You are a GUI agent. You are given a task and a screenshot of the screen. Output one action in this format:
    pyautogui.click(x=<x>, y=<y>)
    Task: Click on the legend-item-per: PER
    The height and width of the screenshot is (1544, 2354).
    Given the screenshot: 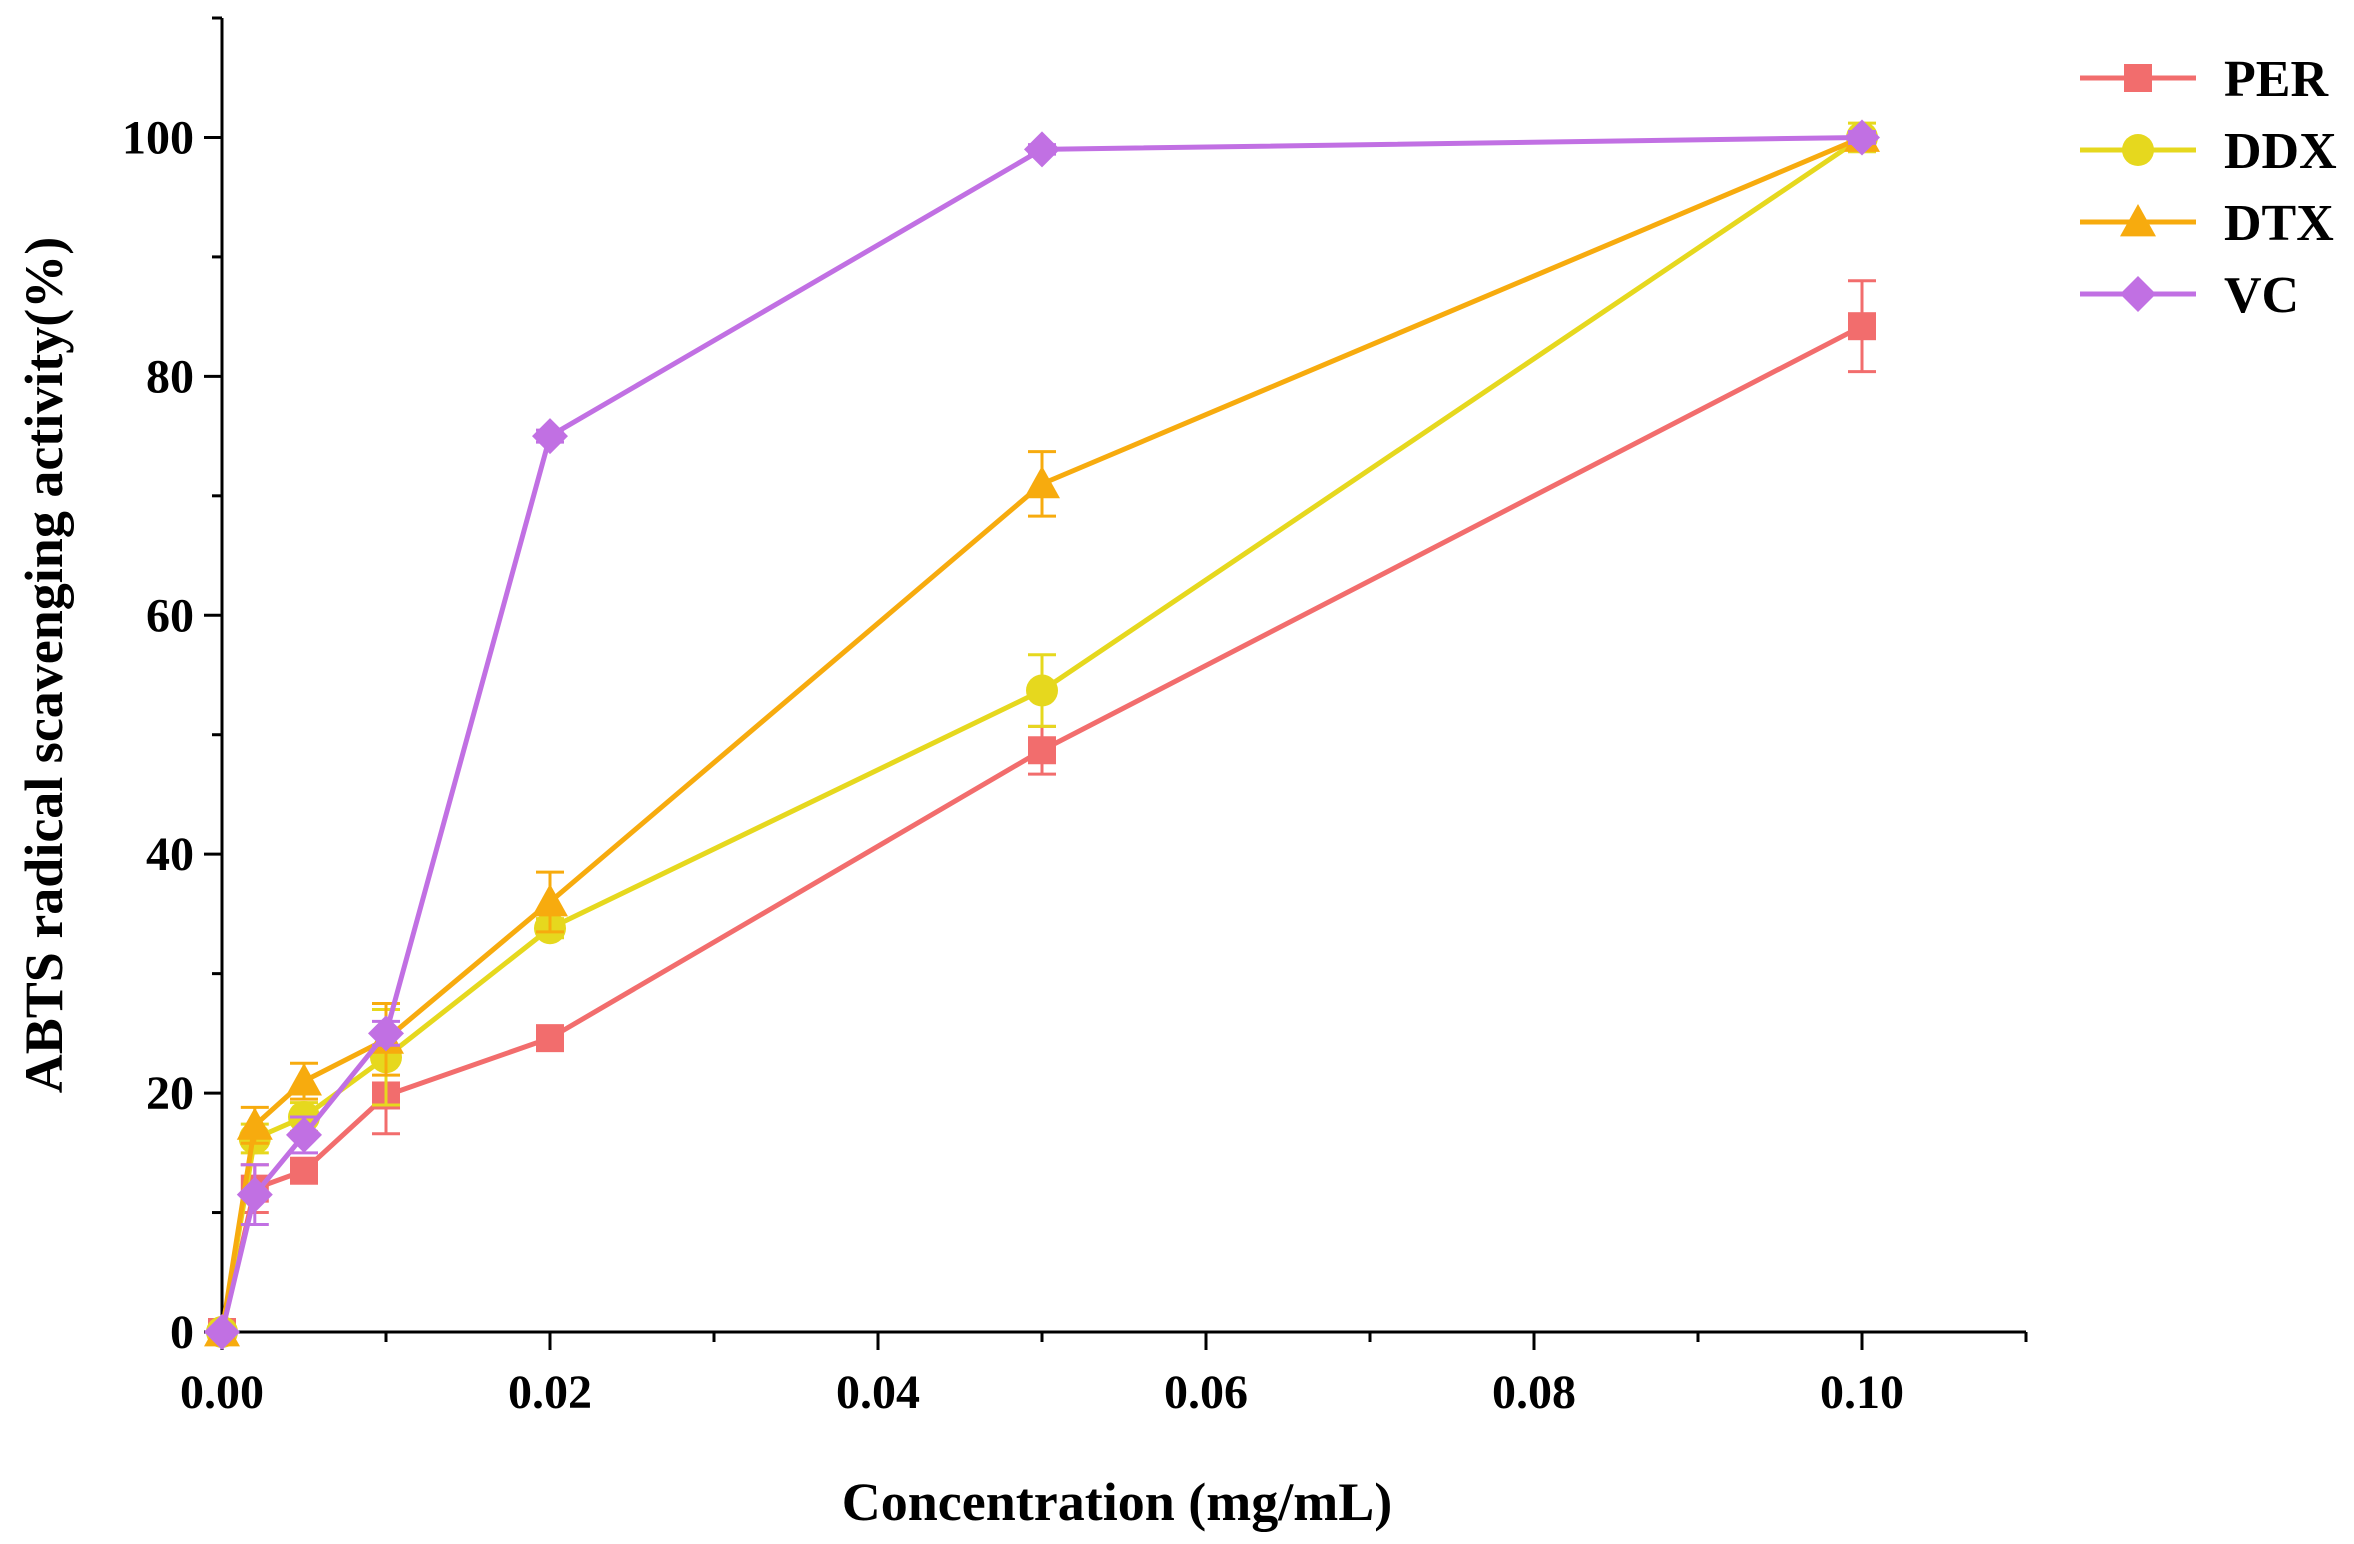 What is the action you would take?
    pyautogui.click(x=2204, y=79)
    